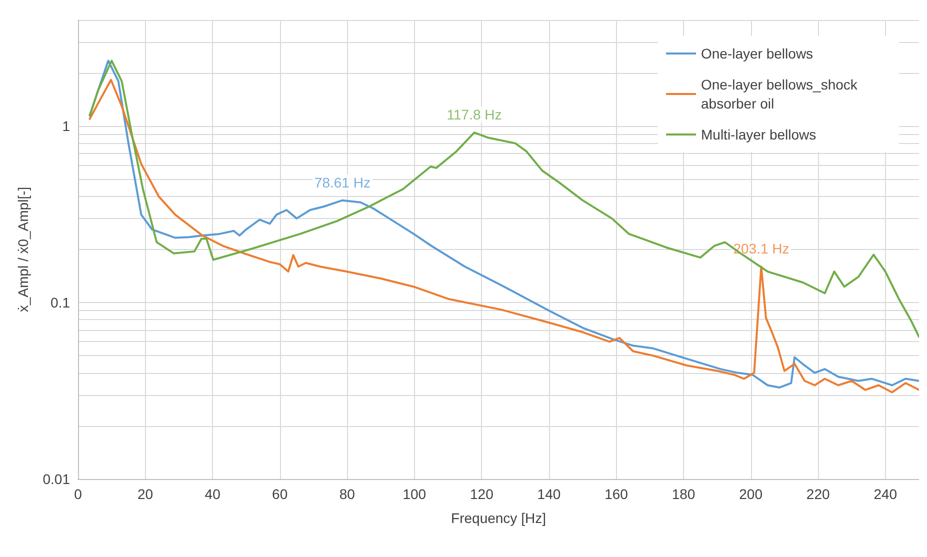 The width and height of the screenshot is (927, 557). What do you see at coordinates (818, 494) in the screenshot?
I see `x-tick-label: 220` at bounding box center [818, 494].